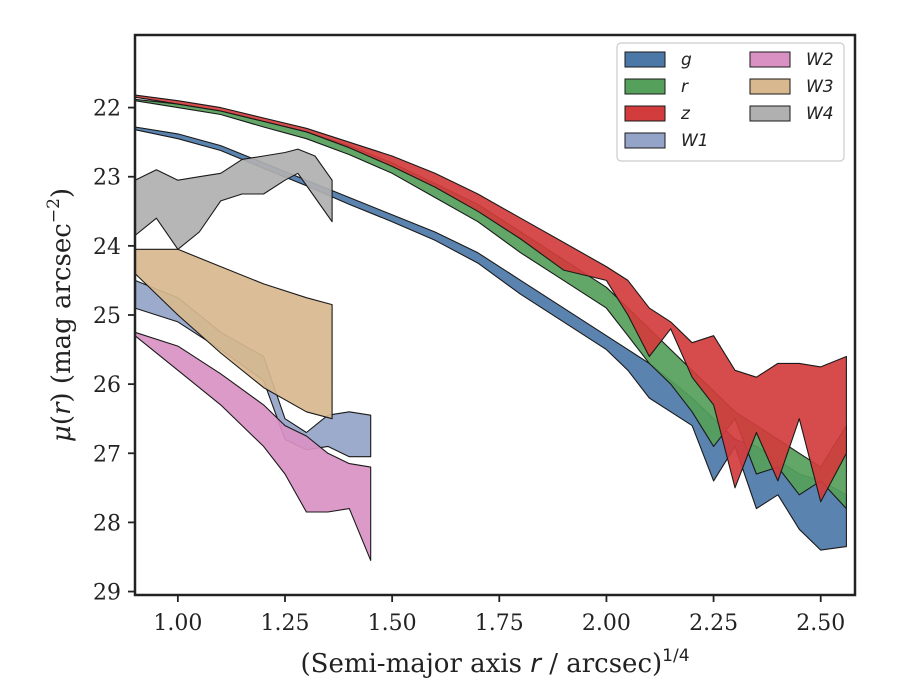 The height and width of the screenshot is (700, 900). What do you see at coordinates (60, 315) in the screenshot?
I see `y-axis-label: μ(r) (mag arcsec−2)` at bounding box center [60, 315].